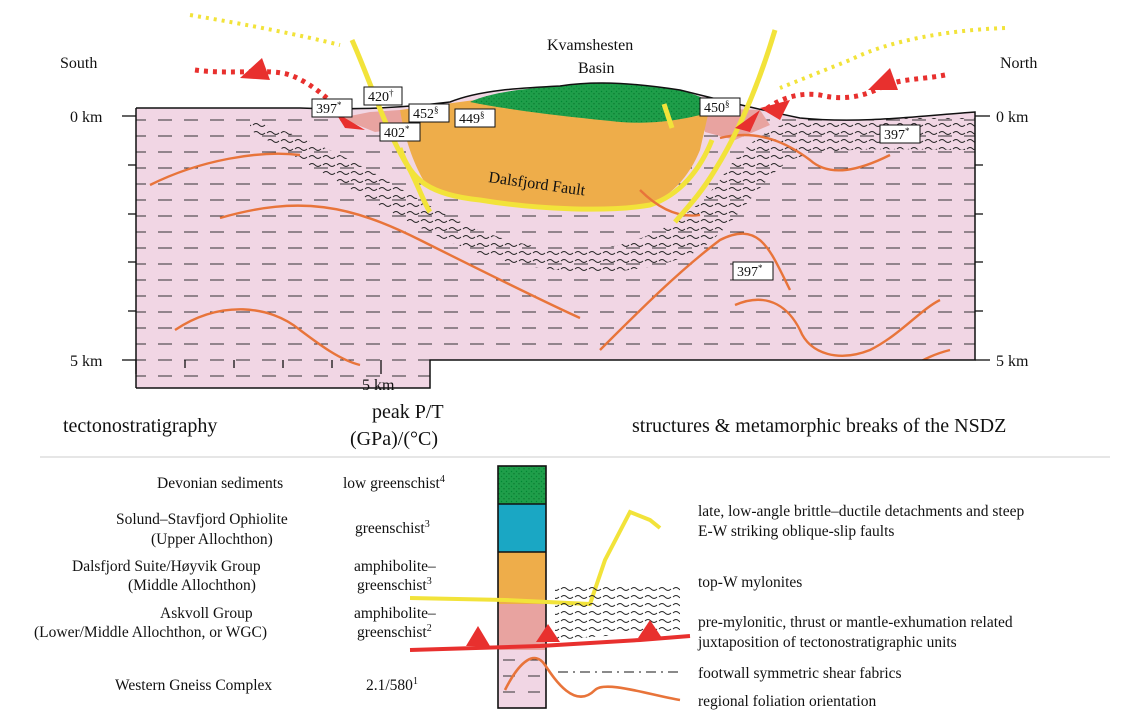 The height and width of the screenshot is (711, 1127). I want to click on thrust-arrows, so click(570, 92).